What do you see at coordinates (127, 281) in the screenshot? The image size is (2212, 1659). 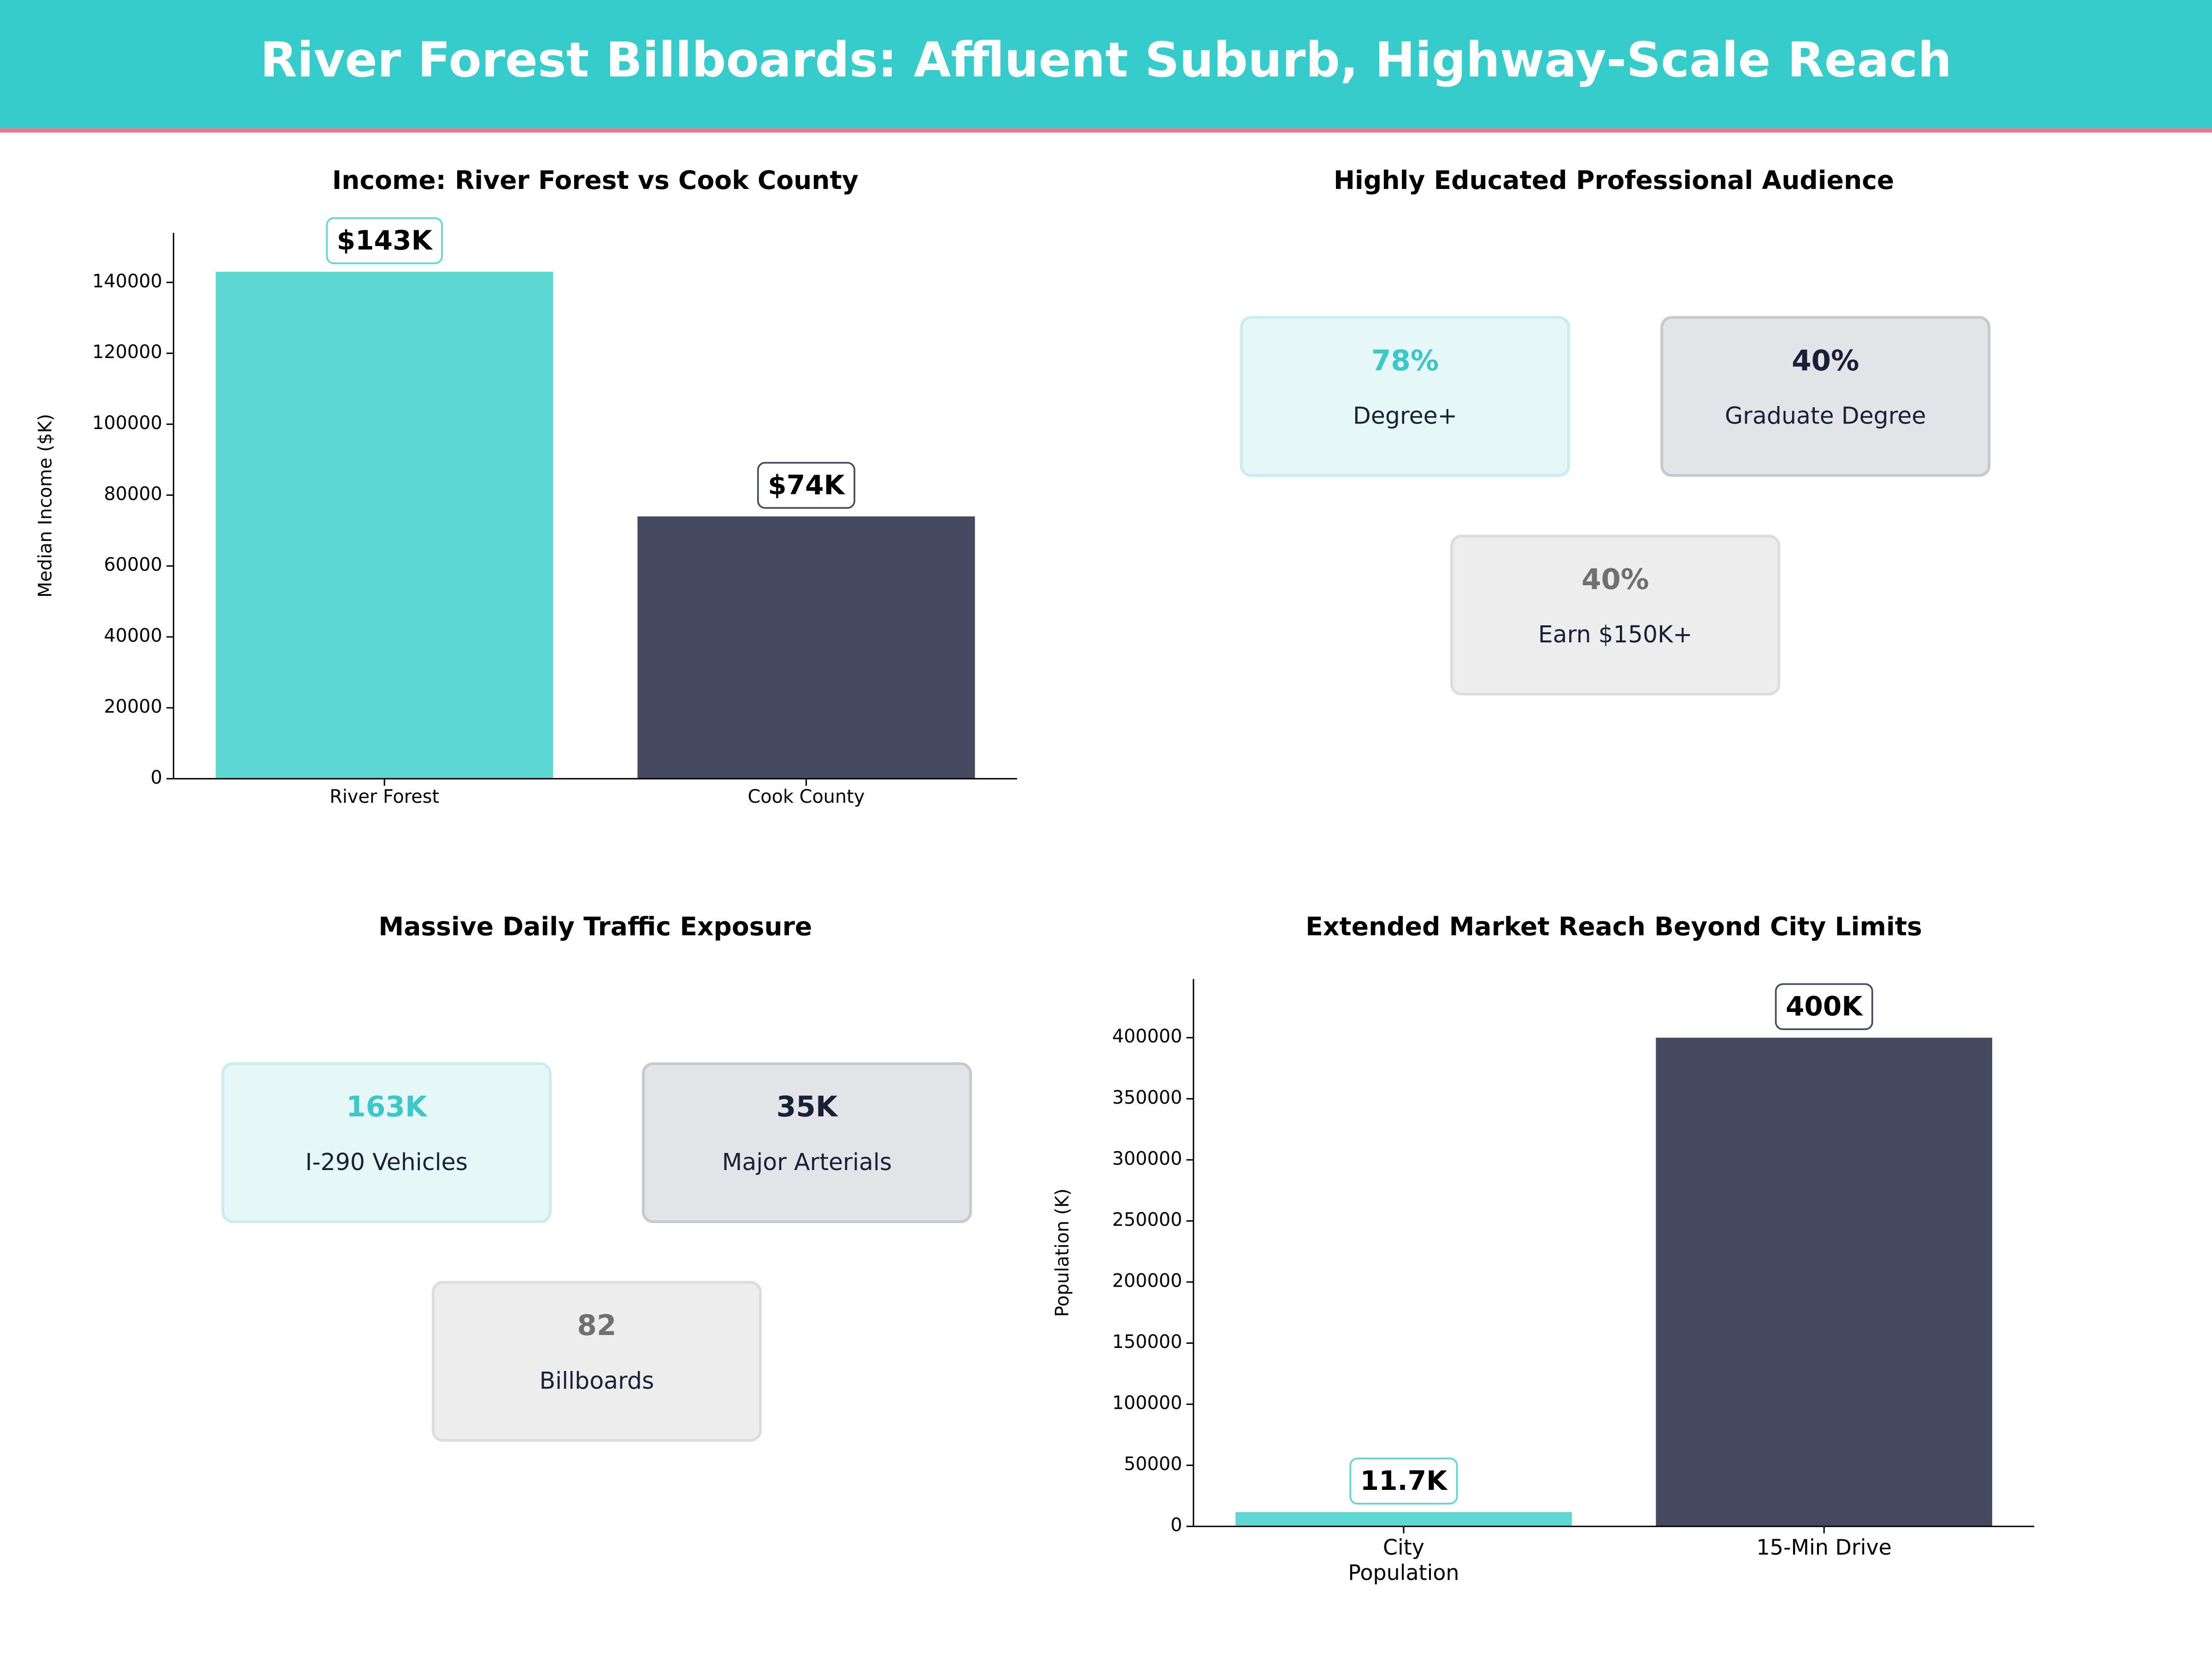 I see `y-tick-label: 140000` at bounding box center [127, 281].